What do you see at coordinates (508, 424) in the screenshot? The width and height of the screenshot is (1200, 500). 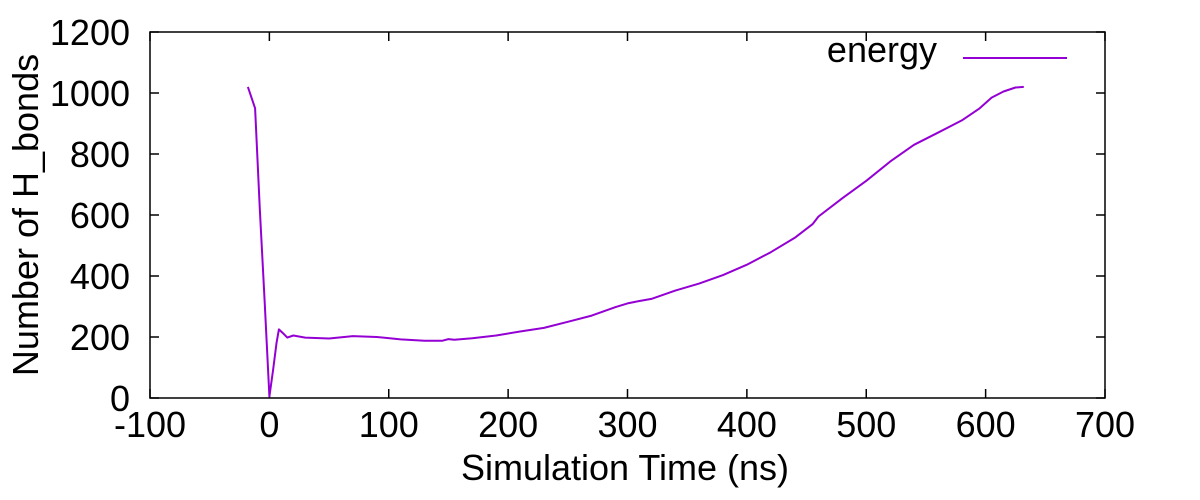 I see `x-tick-label: 200` at bounding box center [508, 424].